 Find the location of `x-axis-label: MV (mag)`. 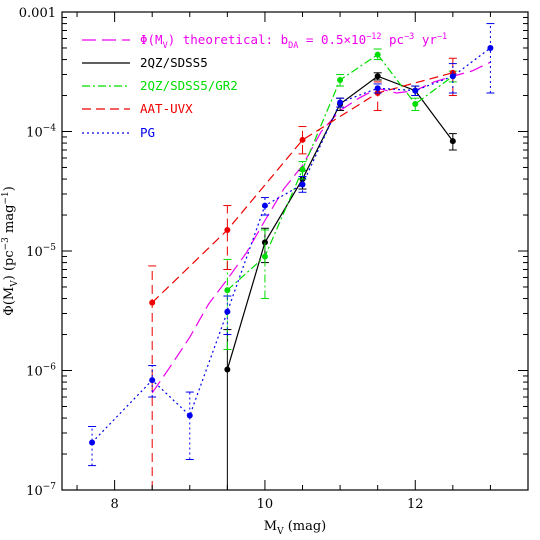

x-axis-label: MV (mag) is located at coordinates (295, 528).